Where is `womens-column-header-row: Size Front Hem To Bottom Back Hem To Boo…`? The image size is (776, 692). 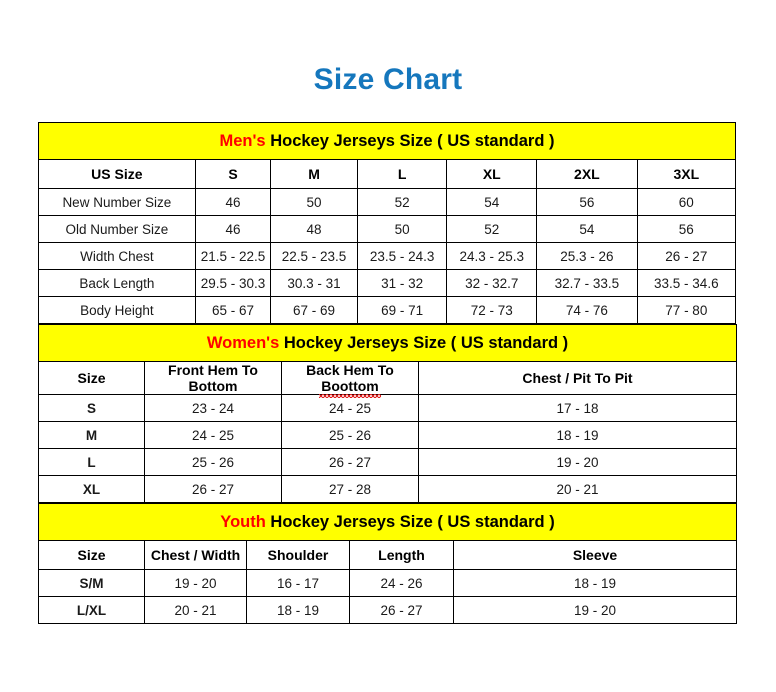 womens-column-header-row: Size Front Hem To Bottom Back Hem To Boo… is located at coordinates (388, 378).